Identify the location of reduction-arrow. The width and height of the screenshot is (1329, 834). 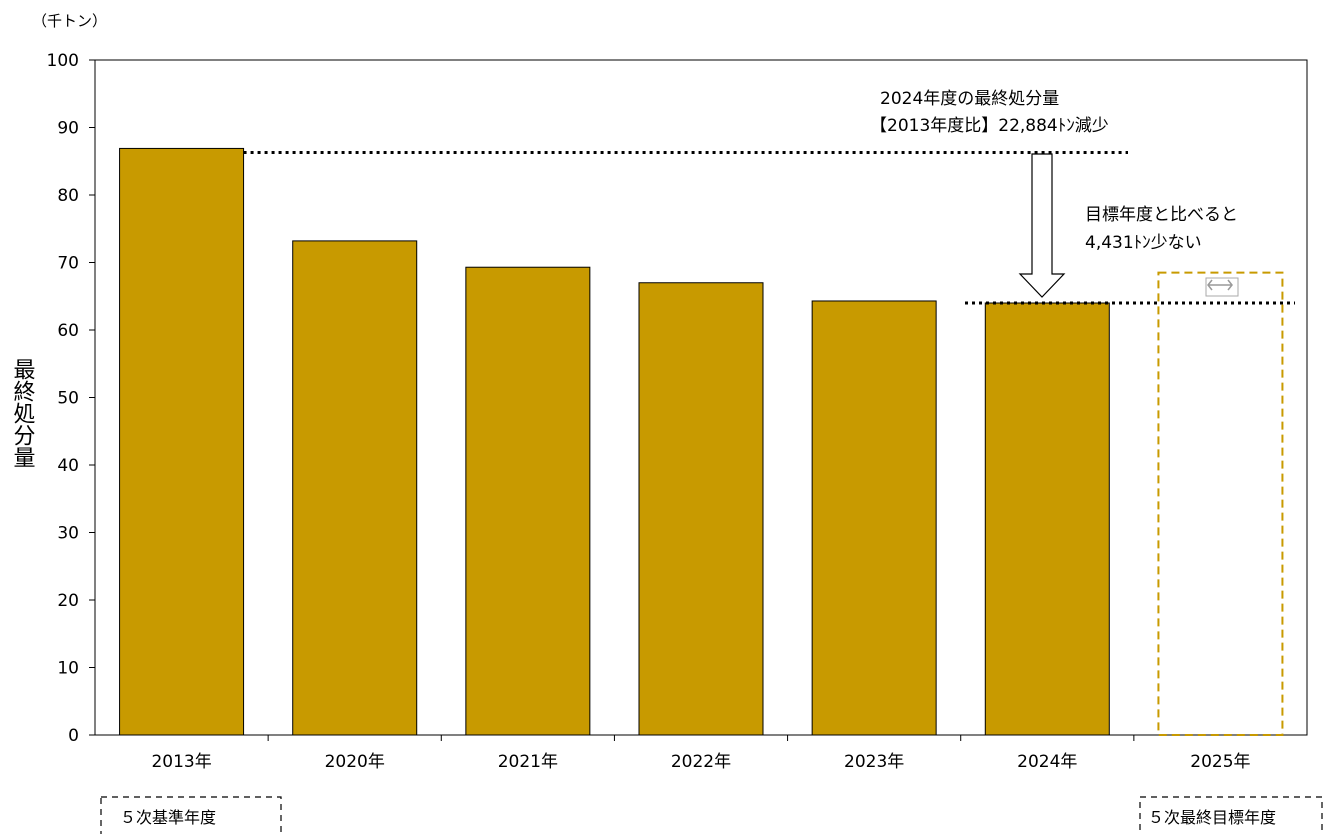
(1042, 225).